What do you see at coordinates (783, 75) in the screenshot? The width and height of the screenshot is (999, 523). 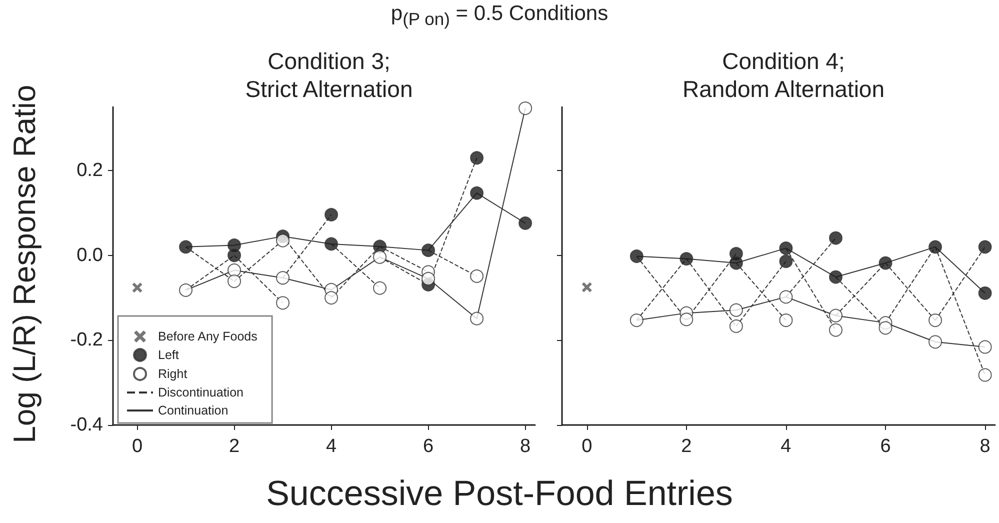 I see `chart-title: Condition 4; Random Alternation` at bounding box center [783, 75].